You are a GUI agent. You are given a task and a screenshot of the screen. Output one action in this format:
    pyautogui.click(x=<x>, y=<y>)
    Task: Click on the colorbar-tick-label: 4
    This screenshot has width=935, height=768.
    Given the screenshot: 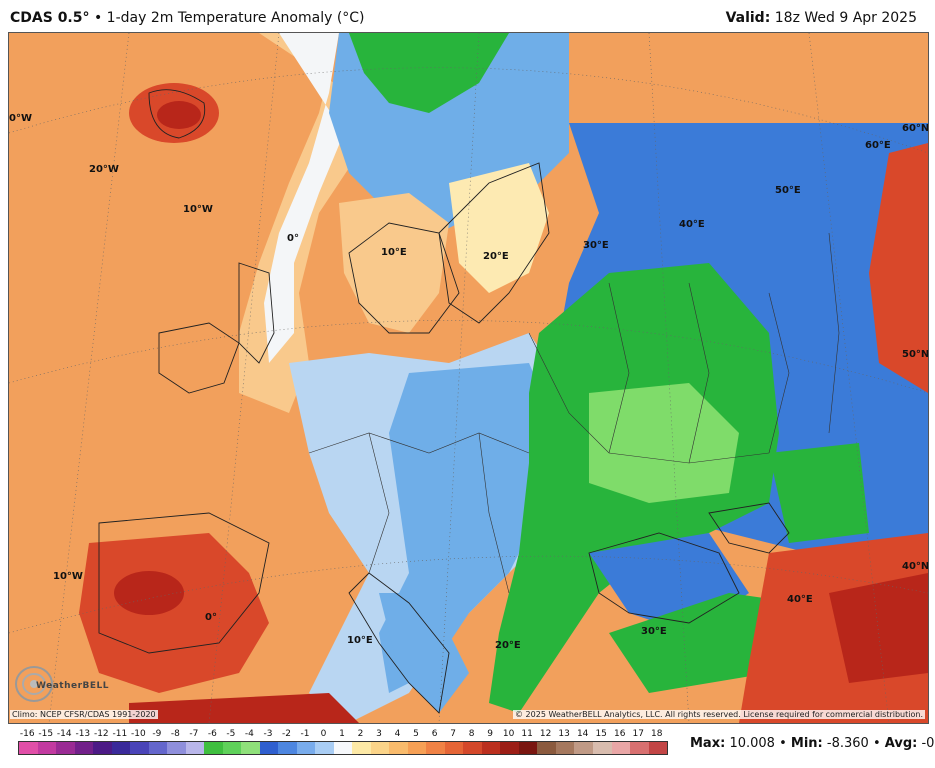 What is the action you would take?
    pyautogui.click(x=397, y=734)
    